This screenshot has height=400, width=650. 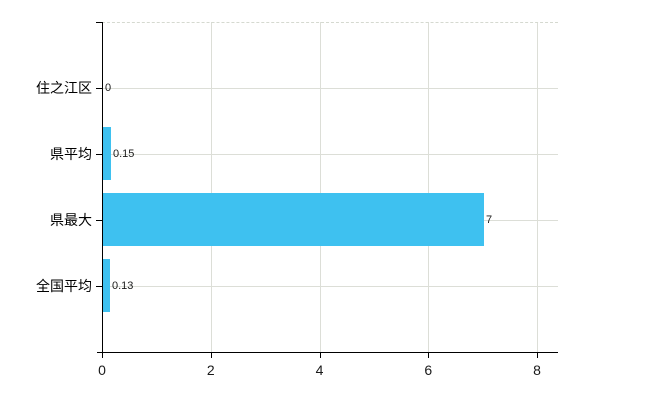 I want to click on category-label: 県最大, so click(x=71, y=220).